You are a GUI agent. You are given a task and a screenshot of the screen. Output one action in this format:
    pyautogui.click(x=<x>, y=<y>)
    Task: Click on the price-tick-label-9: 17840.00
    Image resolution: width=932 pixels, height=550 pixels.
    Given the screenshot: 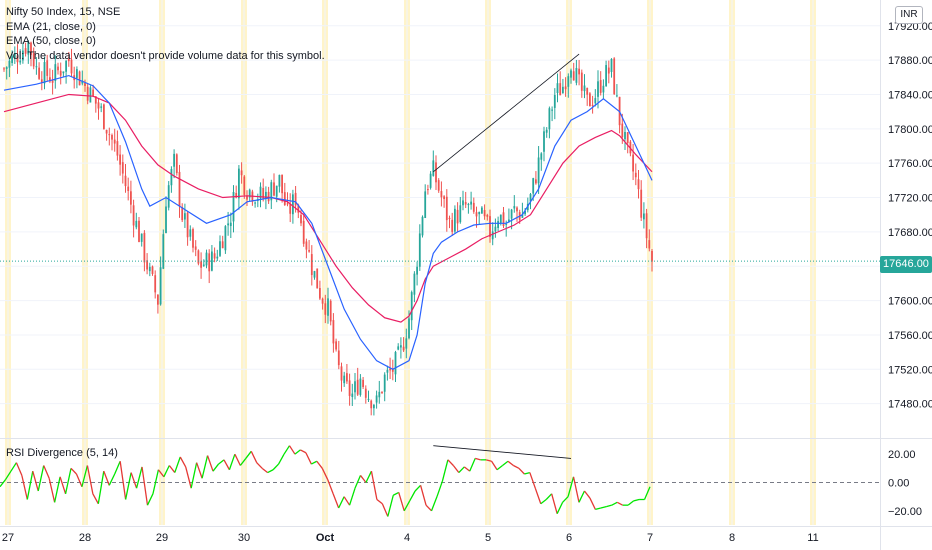 What is the action you would take?
    pyautogui.click(x=910, y=95)
    